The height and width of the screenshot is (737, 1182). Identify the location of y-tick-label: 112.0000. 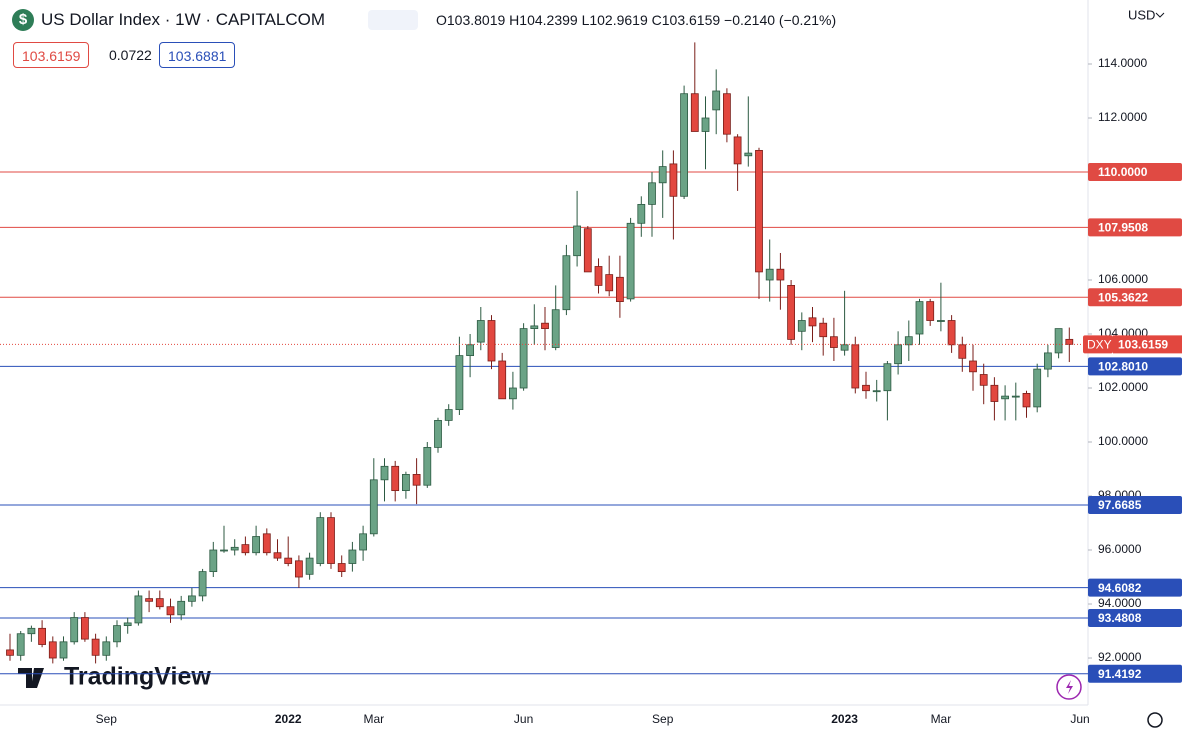
(1122, 117).